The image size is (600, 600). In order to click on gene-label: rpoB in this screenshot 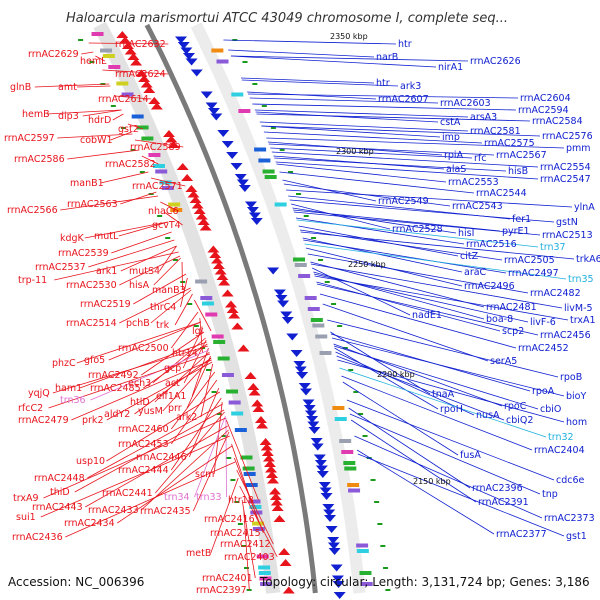, I will do `click(571, 377)`.